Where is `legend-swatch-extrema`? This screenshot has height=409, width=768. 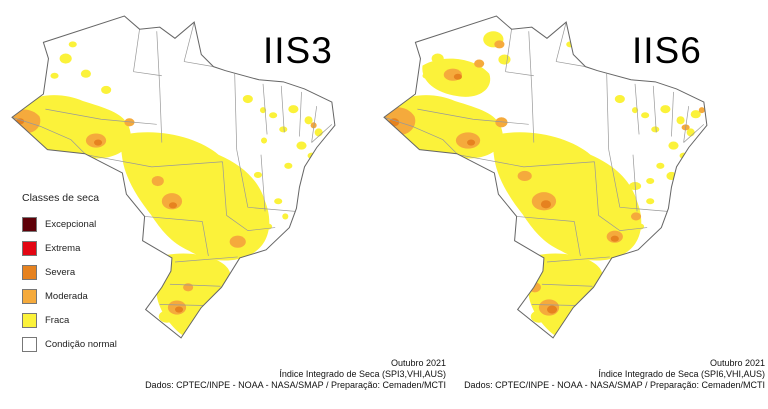 legend-swatch-extrema is located at coordinates (29, 248).